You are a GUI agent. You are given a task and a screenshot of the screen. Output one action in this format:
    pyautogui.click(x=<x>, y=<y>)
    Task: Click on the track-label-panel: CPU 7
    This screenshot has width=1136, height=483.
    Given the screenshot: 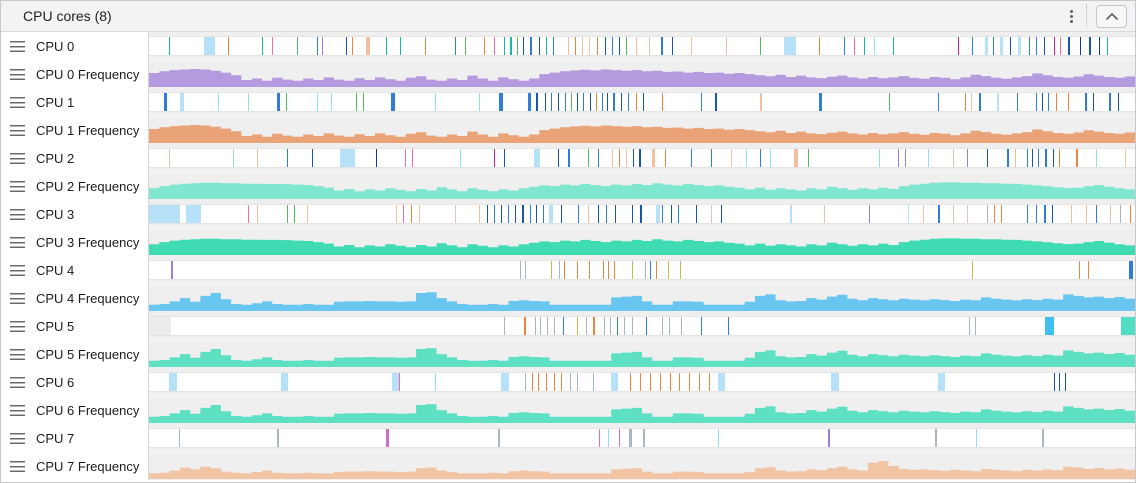 What is the action you would take?
    pyautogui.click(x=75, y=438)
    